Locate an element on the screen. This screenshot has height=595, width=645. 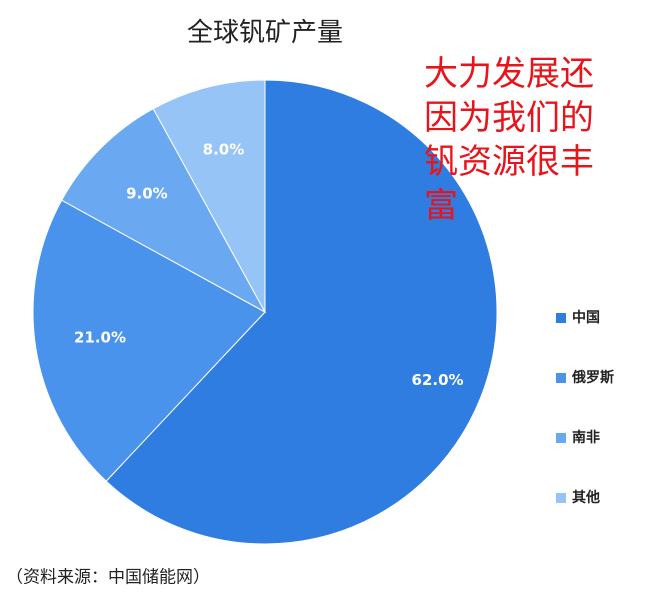
legend-label: 中国 is located at coordinates (586, 317).